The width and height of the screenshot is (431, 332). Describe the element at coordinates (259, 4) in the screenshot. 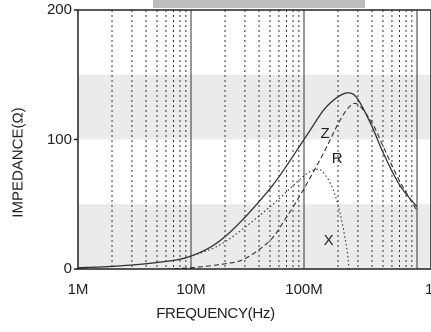

I see `top-gray-bar` at that location.